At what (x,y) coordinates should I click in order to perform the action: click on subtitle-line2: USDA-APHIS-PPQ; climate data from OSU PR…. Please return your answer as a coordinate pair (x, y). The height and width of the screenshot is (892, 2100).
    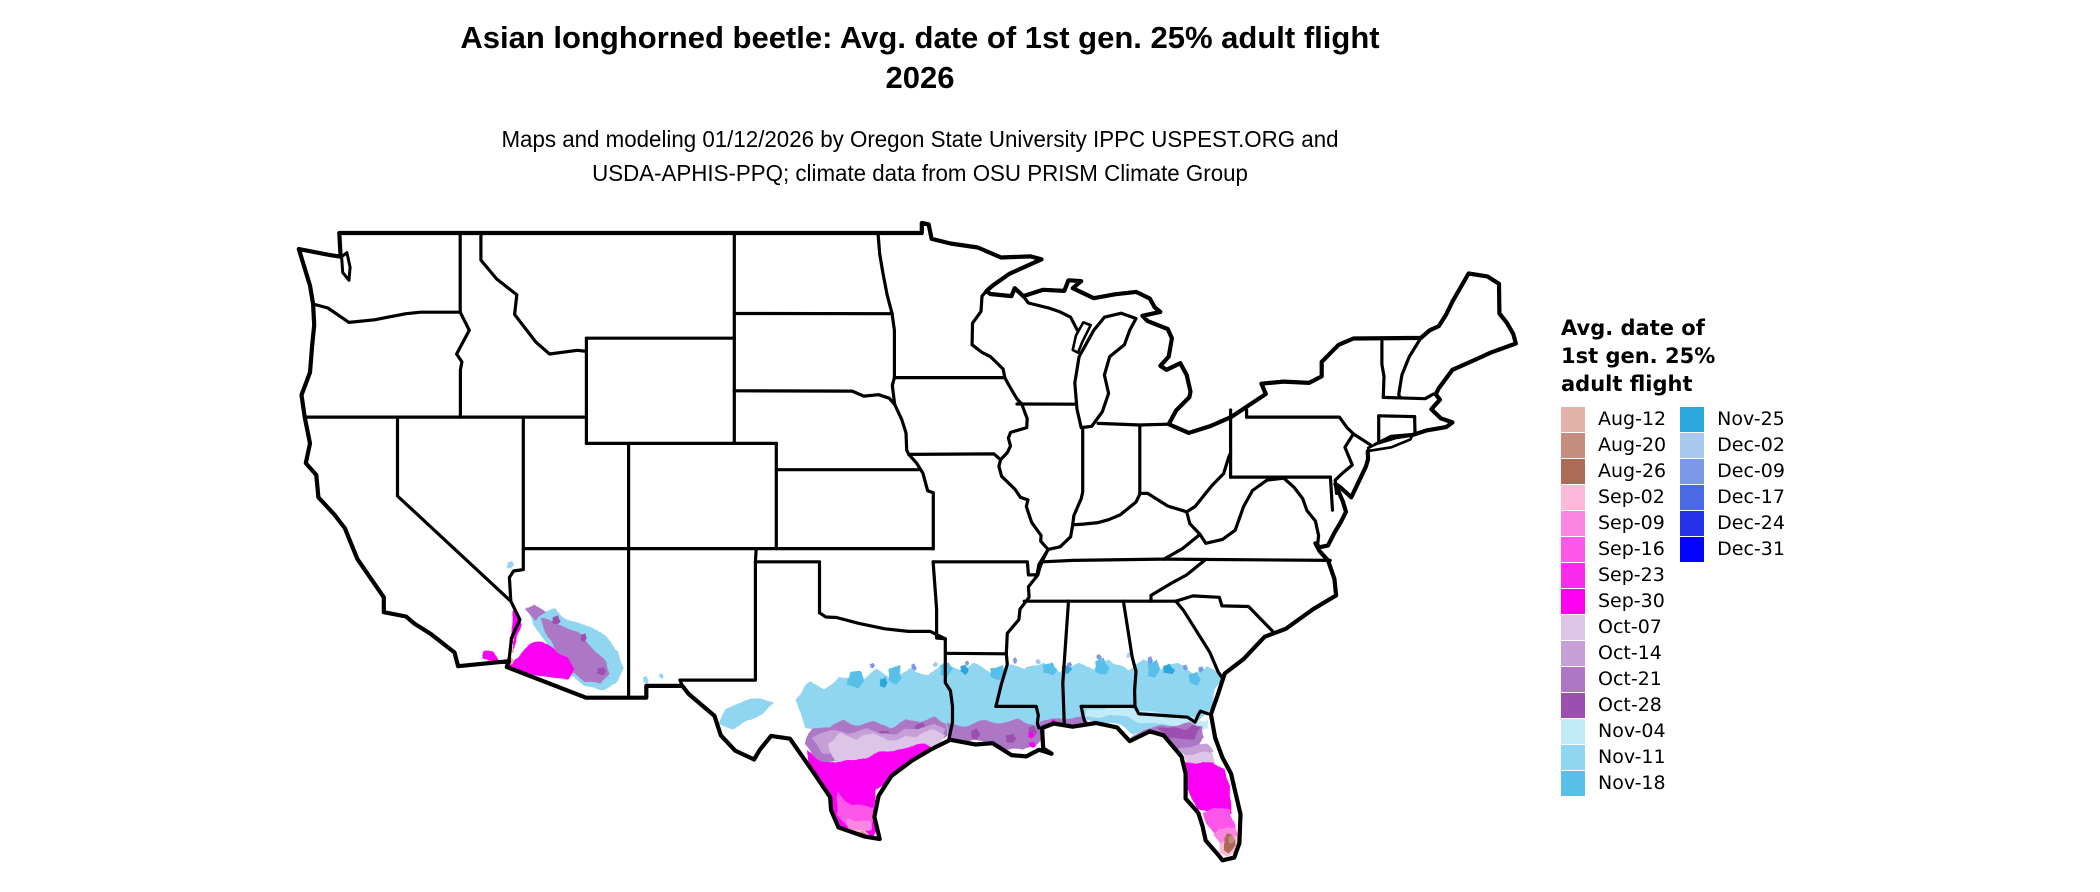
    Looking at the image, I should click on (920, 173).